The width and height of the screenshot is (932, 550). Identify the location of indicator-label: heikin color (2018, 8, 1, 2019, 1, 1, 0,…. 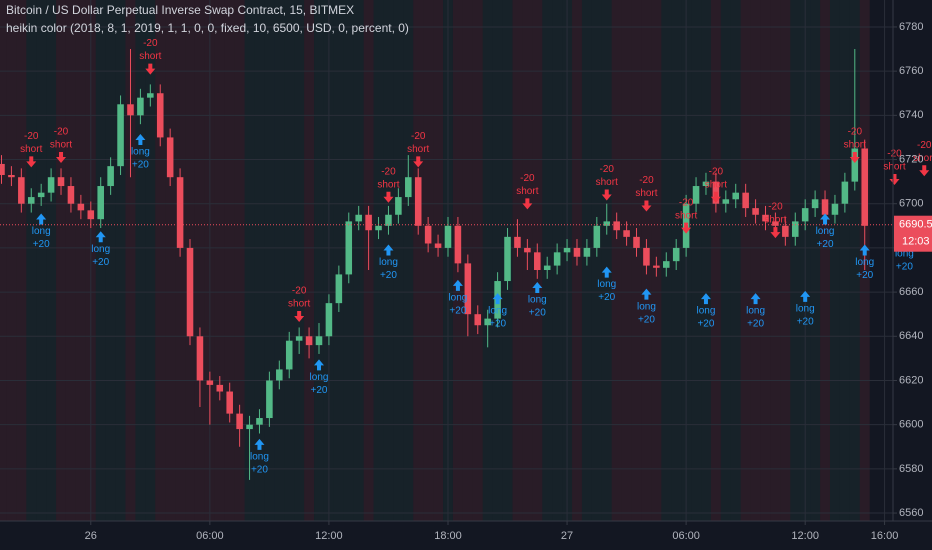
(207, 28).